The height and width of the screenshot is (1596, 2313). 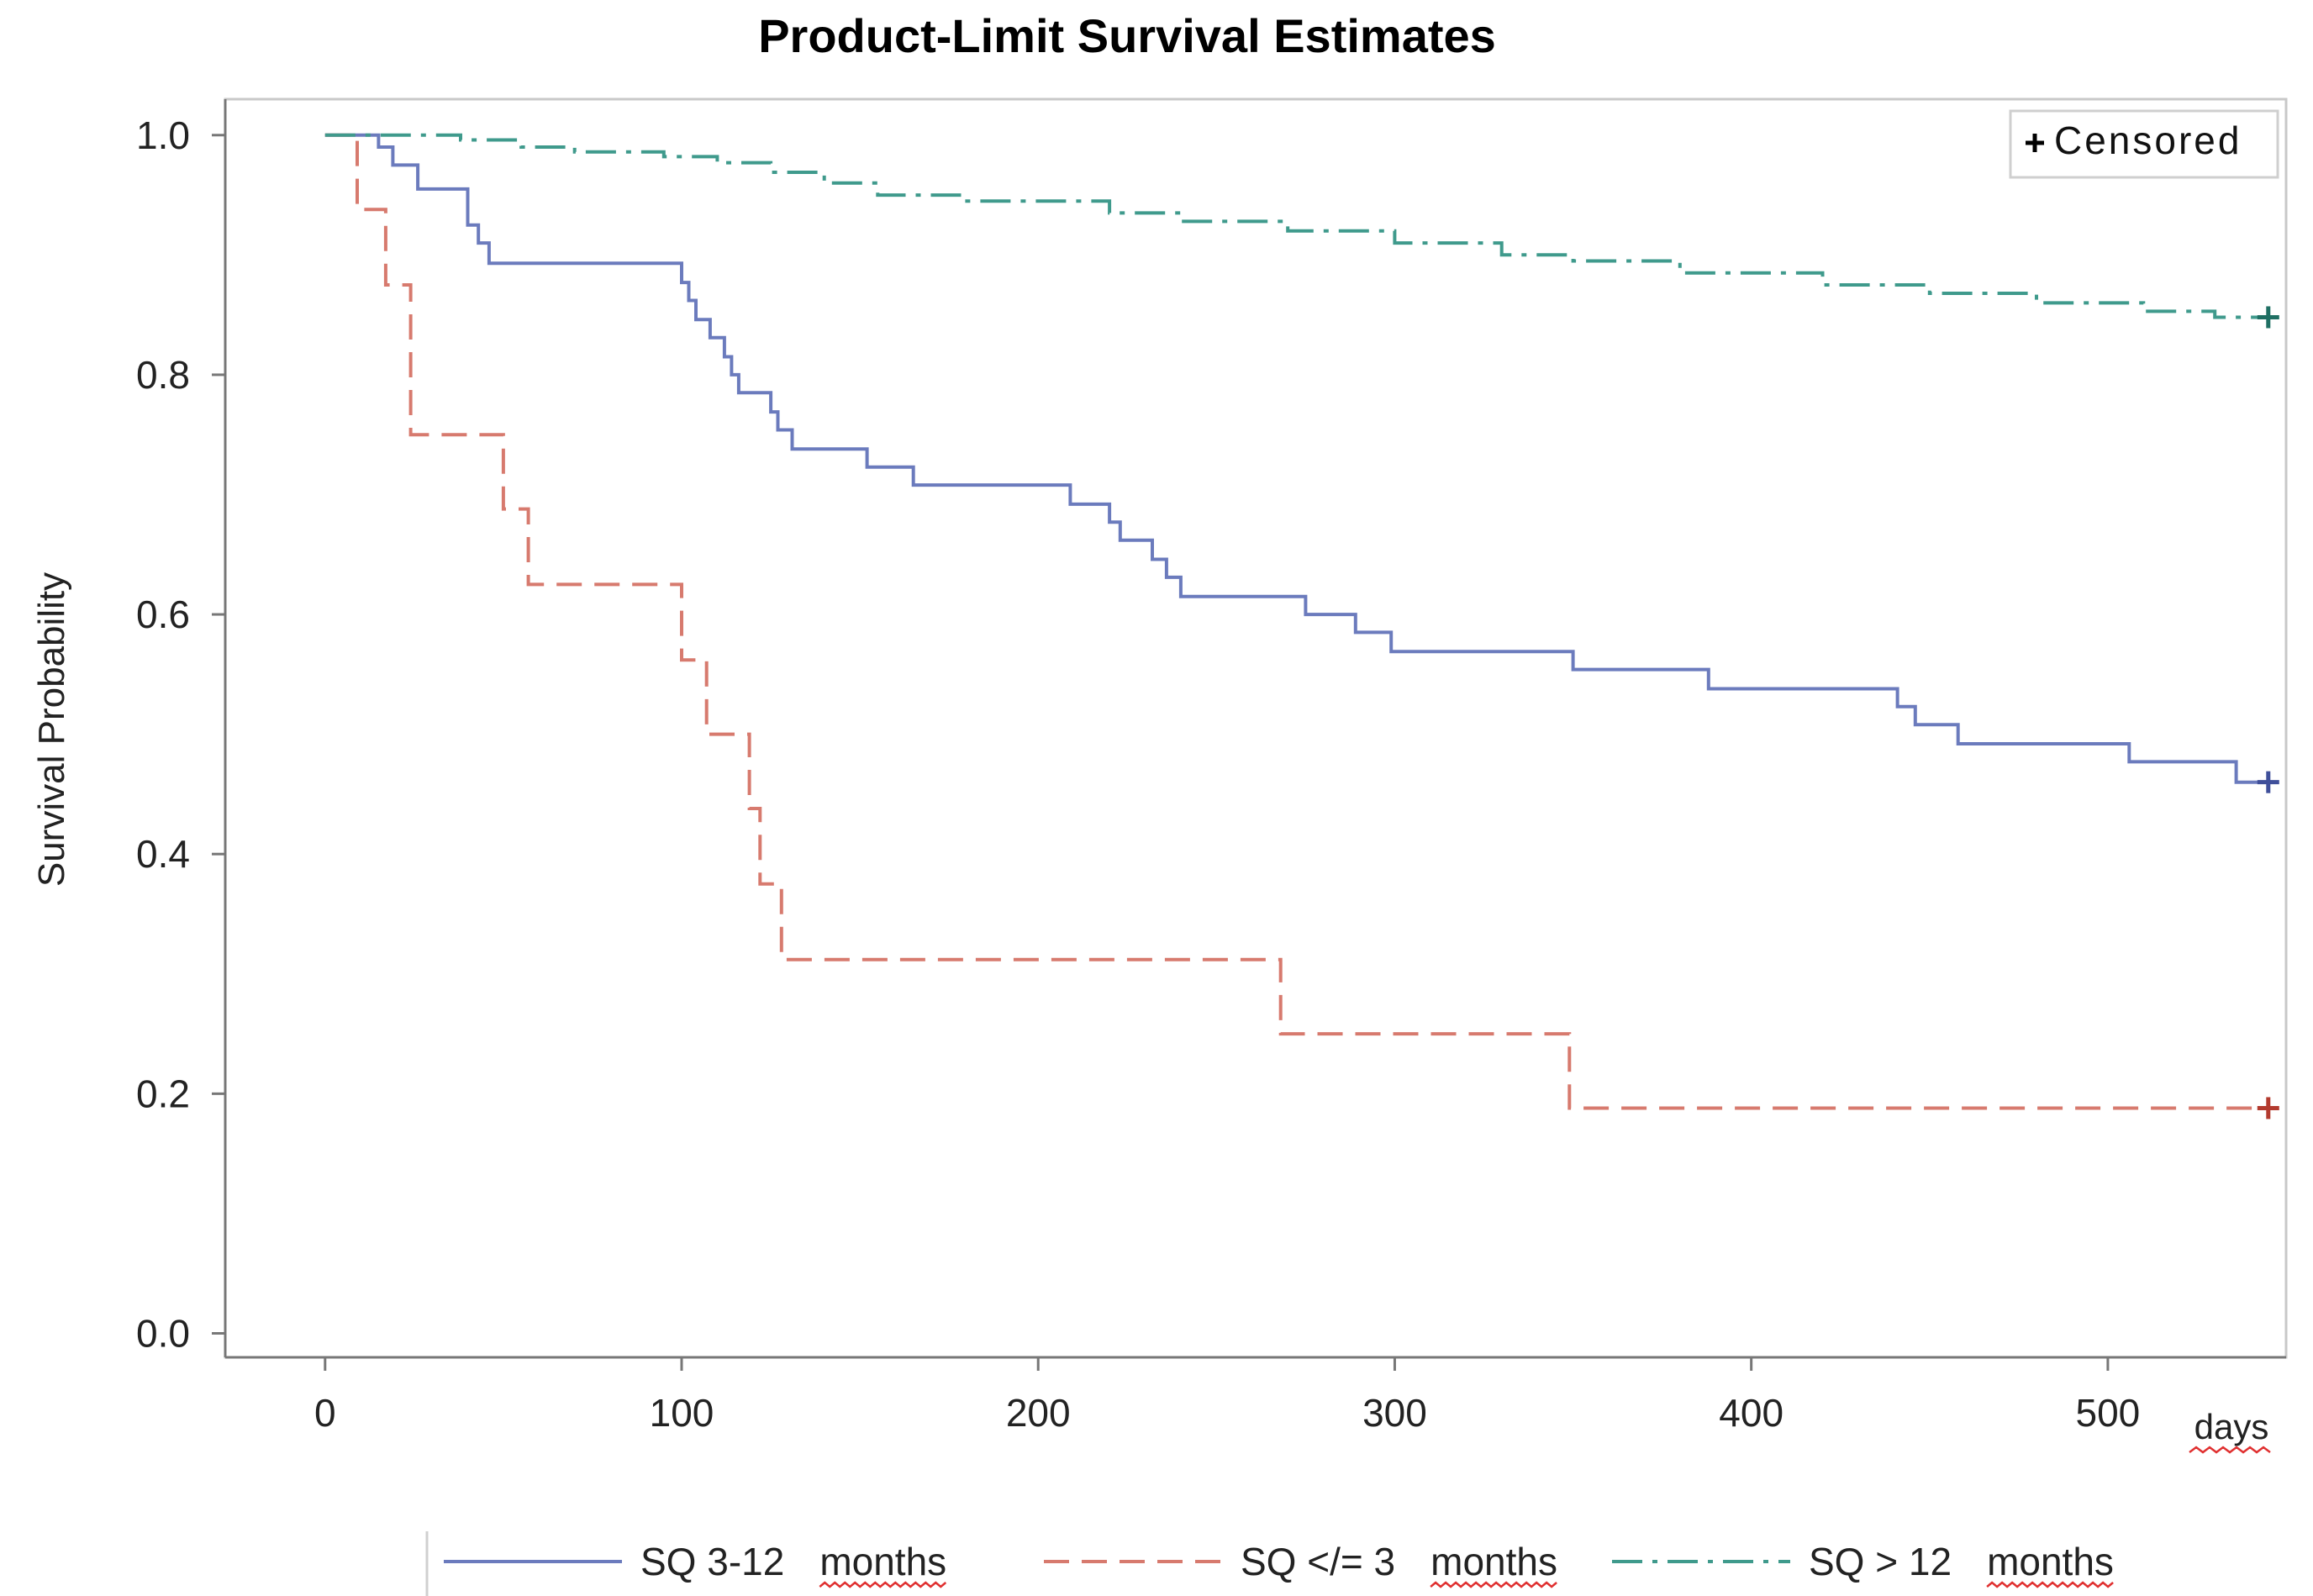 I want to click on series-legend: SQ 3-12 months SQ </= 3 months SQ > 12 months, so click(x=1279, y=1564).